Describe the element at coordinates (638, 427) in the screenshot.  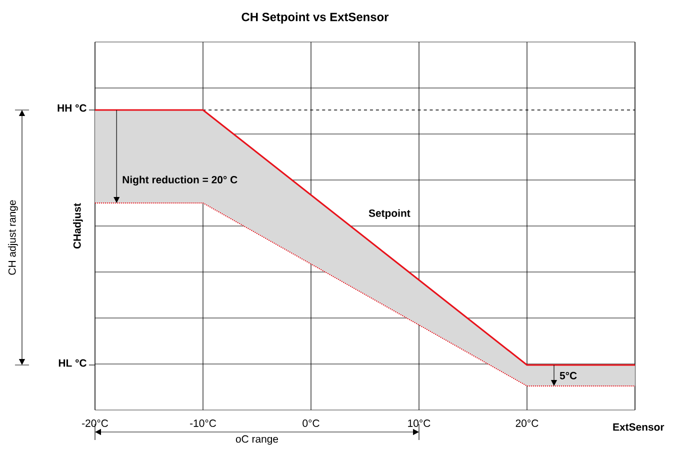
I see `x-axis-title: ExtSensor` at that location.